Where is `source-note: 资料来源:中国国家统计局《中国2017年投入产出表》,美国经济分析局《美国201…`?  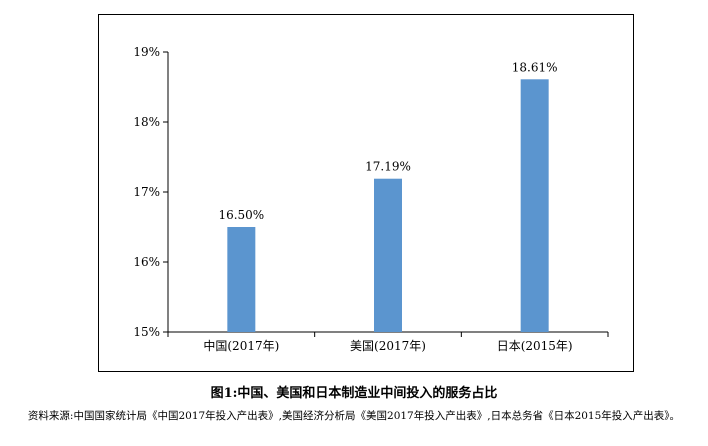 source-note: 资料来源:中国国家统计局《中国2017年投入产出表》,美国经济分析局《美国201… is located at coordinates (354, 416).